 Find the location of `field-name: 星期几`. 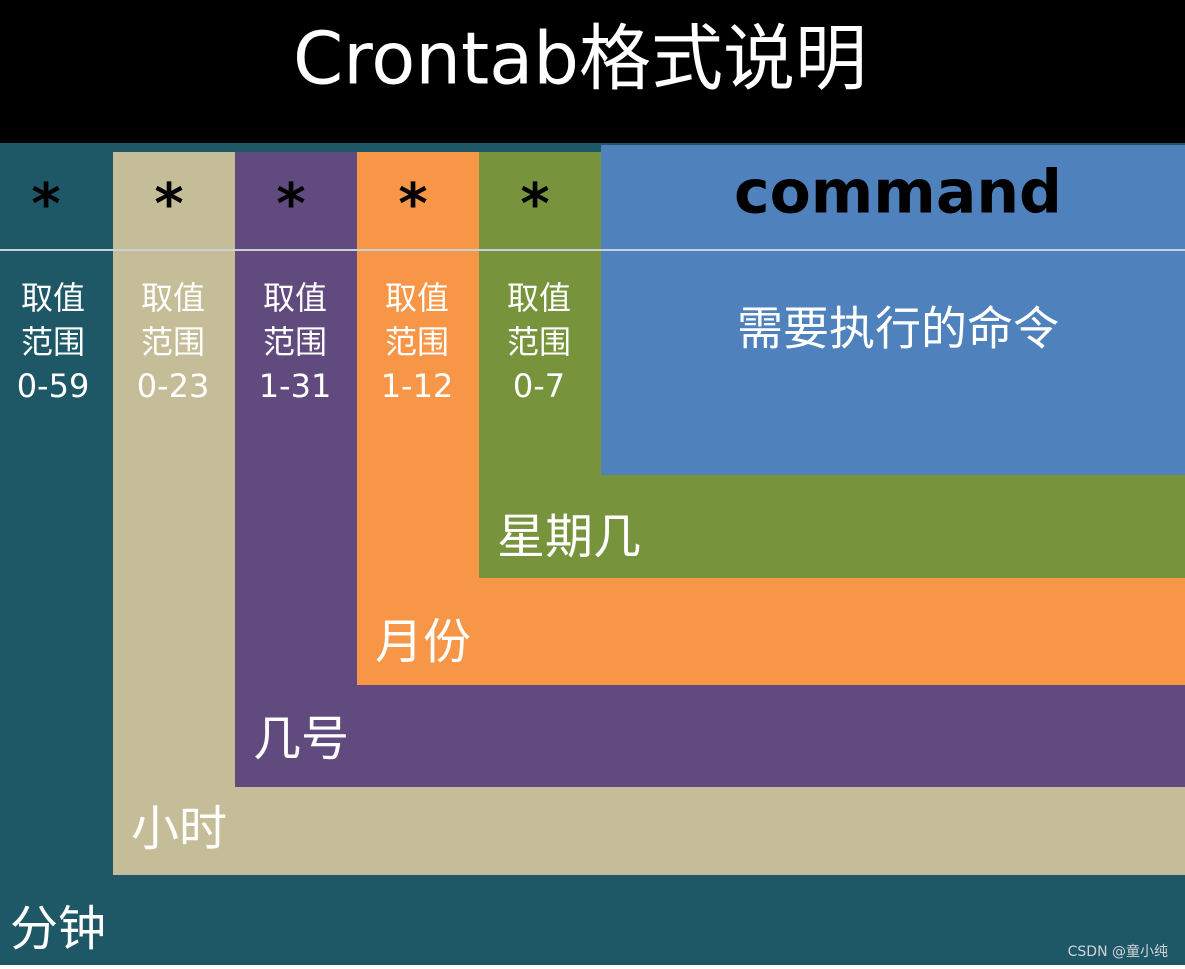

field-name: 星期几 is located at coordinates (569, 537).